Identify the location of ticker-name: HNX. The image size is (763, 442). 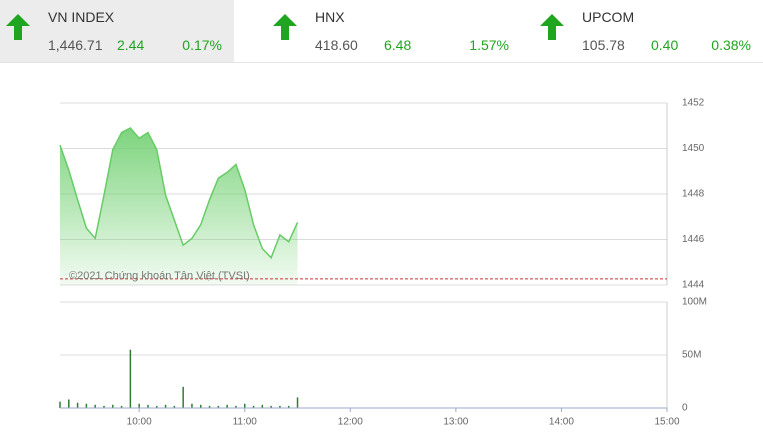
(330, 17).